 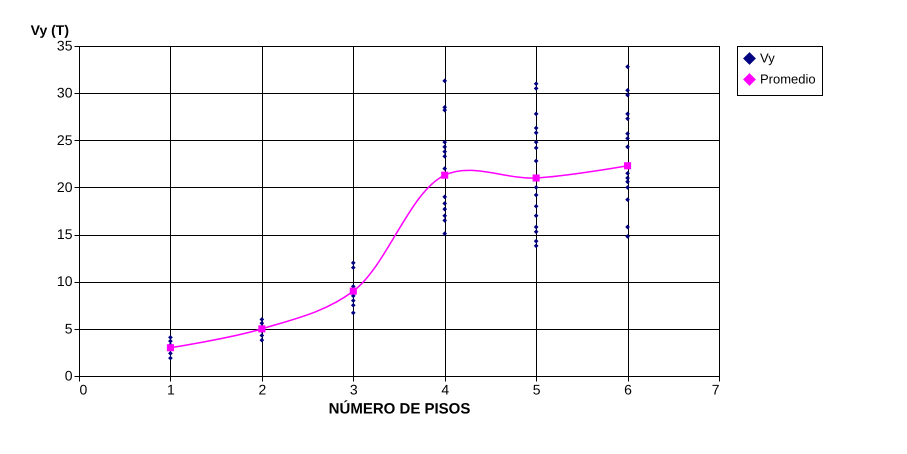 What do you see at coordinates (64, 234) in the screenshot?
I see `y-tick-label: 15` at bounding box center [64, 234].